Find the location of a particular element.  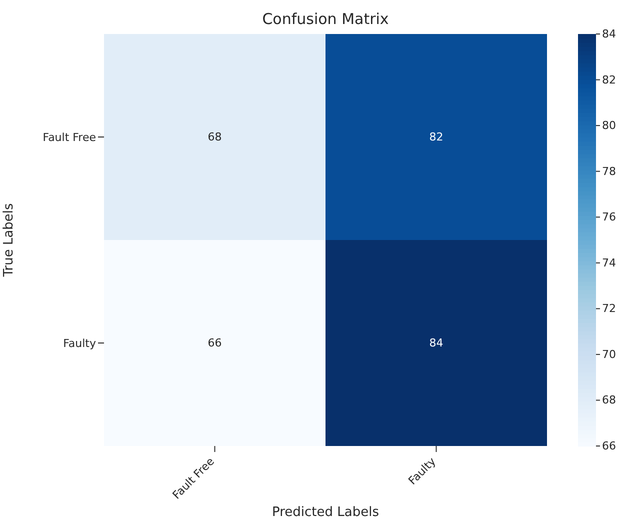

data-label: 84 is located at coordinates (436, 343).